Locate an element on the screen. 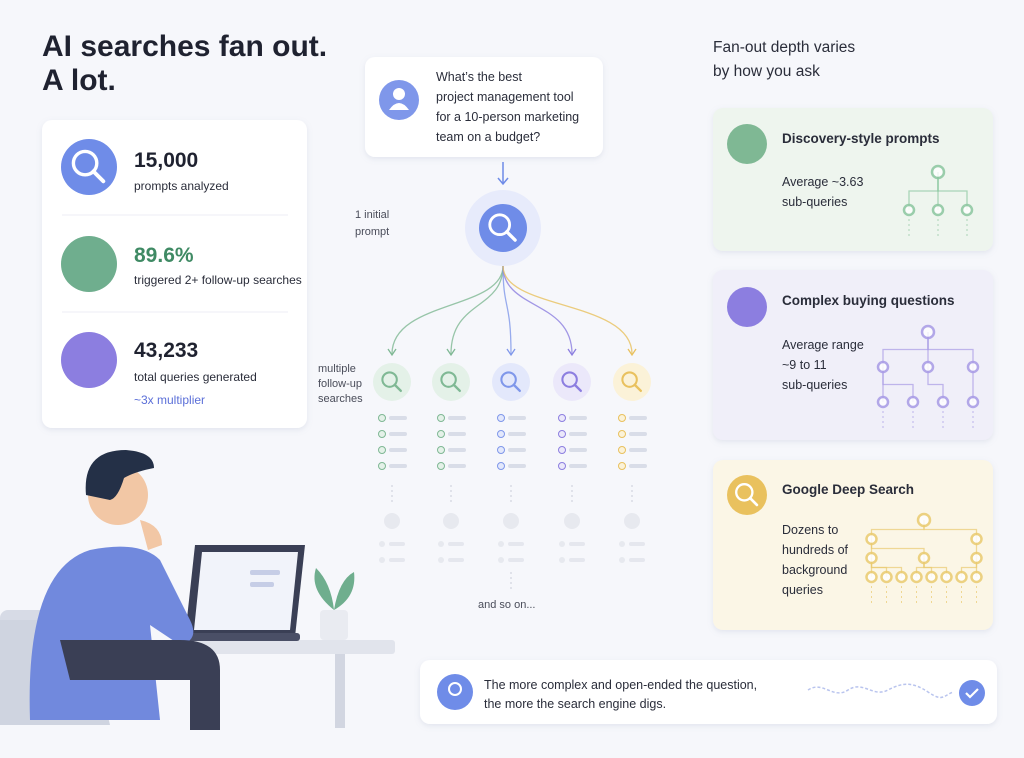 This screenshot has height=758, width=1024. check-glyph is located at coordinates (972, 693).